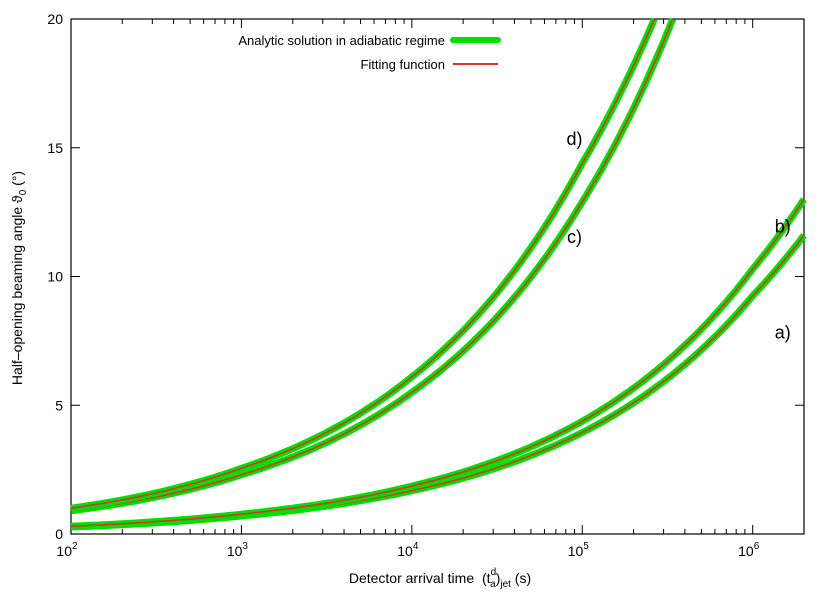  Describe the element at coordinates (783, 332) in the screenshot. I see `curve-label: a)` at that location.